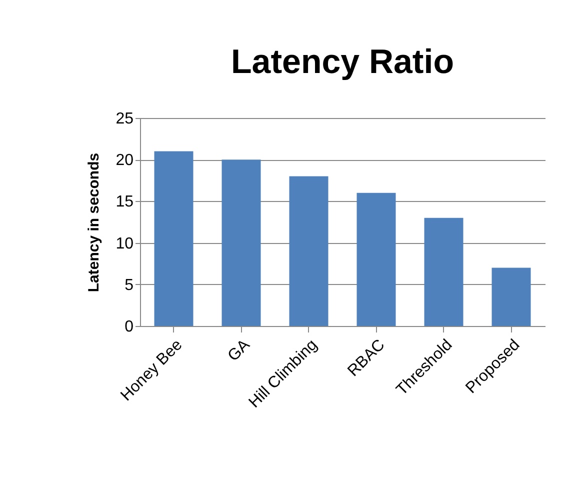  What do you see at coordinates (125, 243) in the screenshot?
I see `y-tick-label: 10` at bounding box center [125, 243].